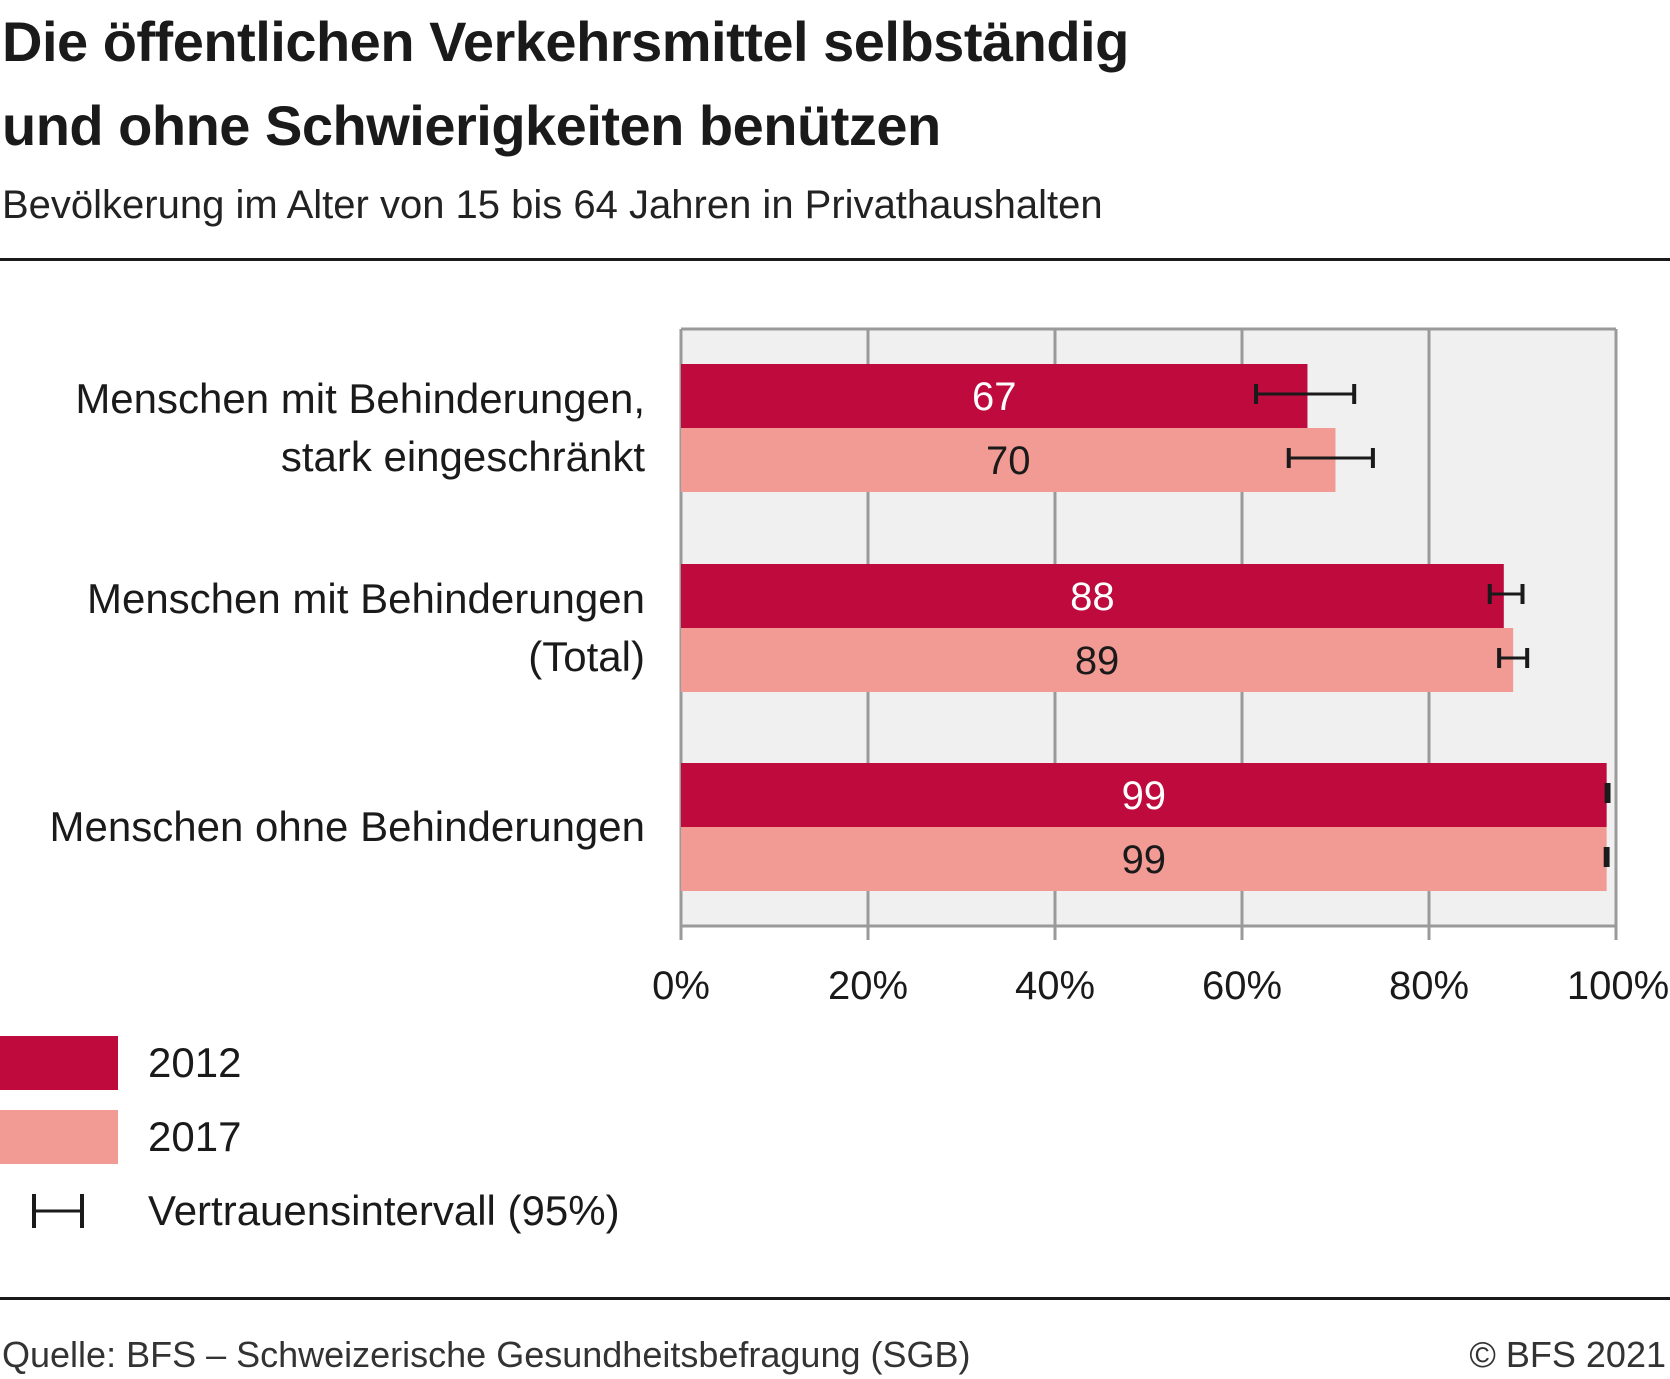 This screenshot has height=1379, width=1670. I want to click on category-label: Menschen mit Behinderungen,, so click(360, 398).